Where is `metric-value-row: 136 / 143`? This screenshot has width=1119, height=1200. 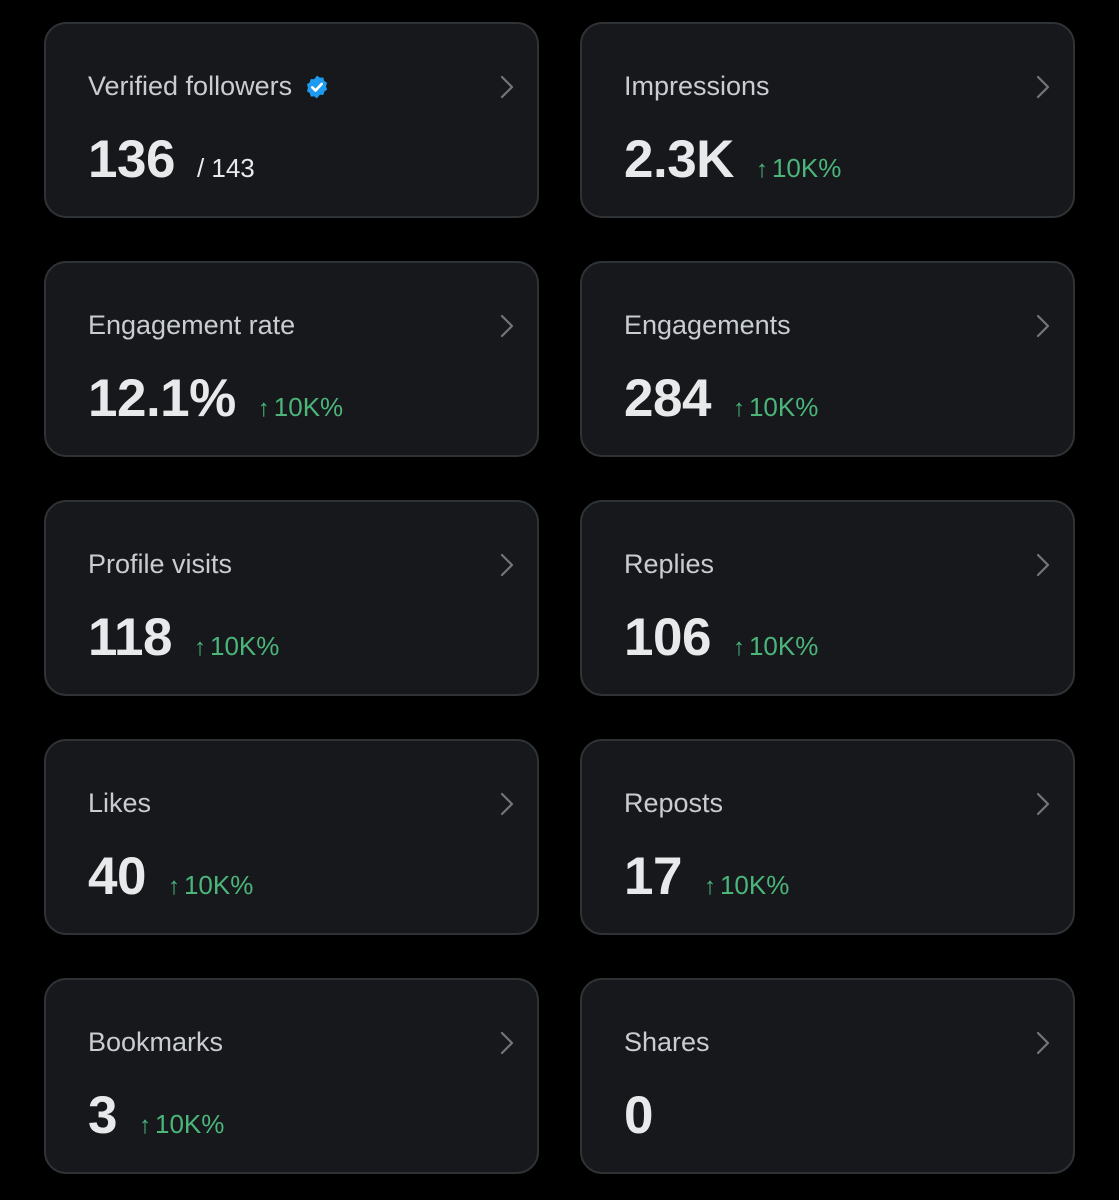
metric-value-row: 136 / 143 is located at coordinates (171, 160).